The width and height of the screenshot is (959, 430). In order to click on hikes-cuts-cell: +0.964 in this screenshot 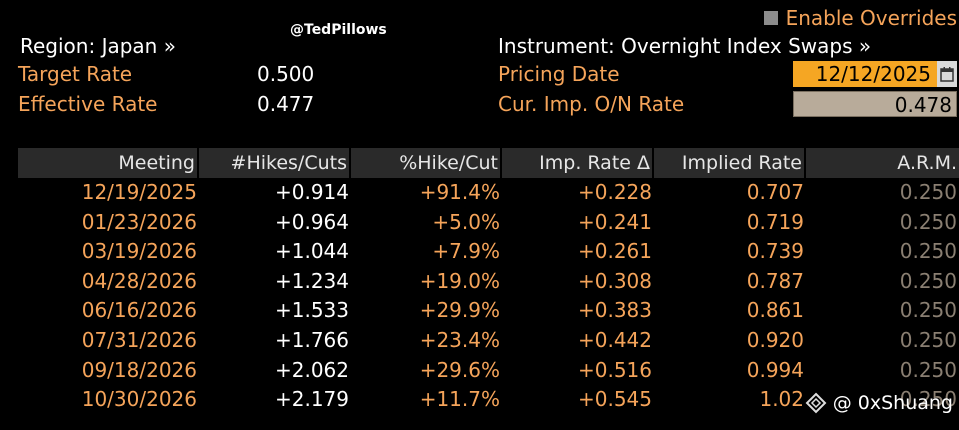, I will do `click(311, 221)`.